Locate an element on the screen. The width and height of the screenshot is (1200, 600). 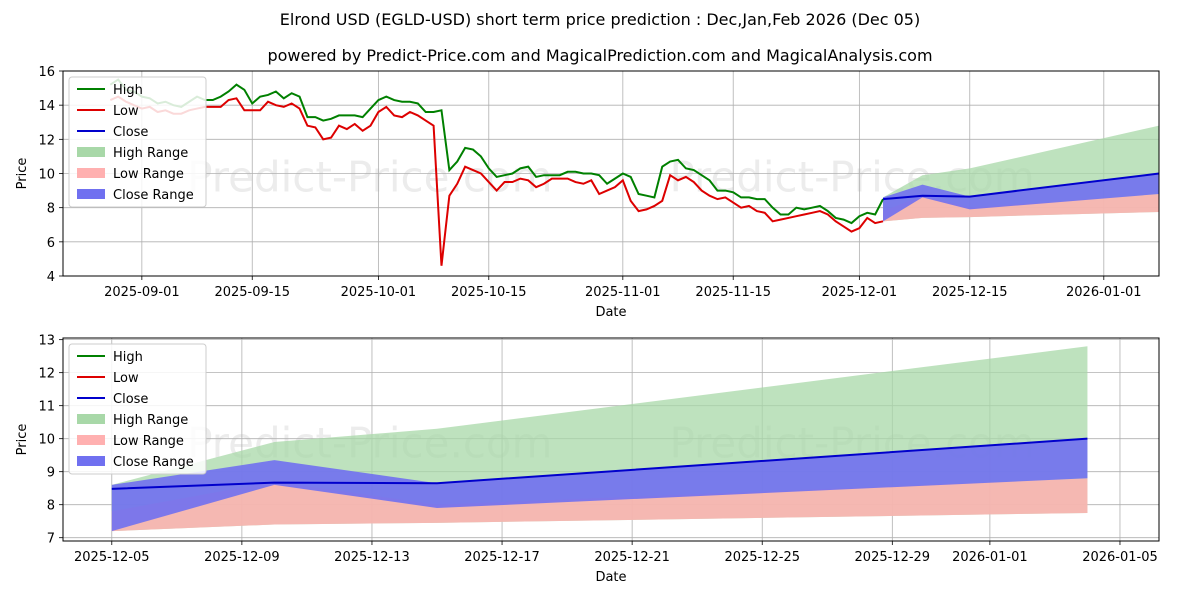
x-tick-label: 2025-12-13 is located at coordinates (372, 557).